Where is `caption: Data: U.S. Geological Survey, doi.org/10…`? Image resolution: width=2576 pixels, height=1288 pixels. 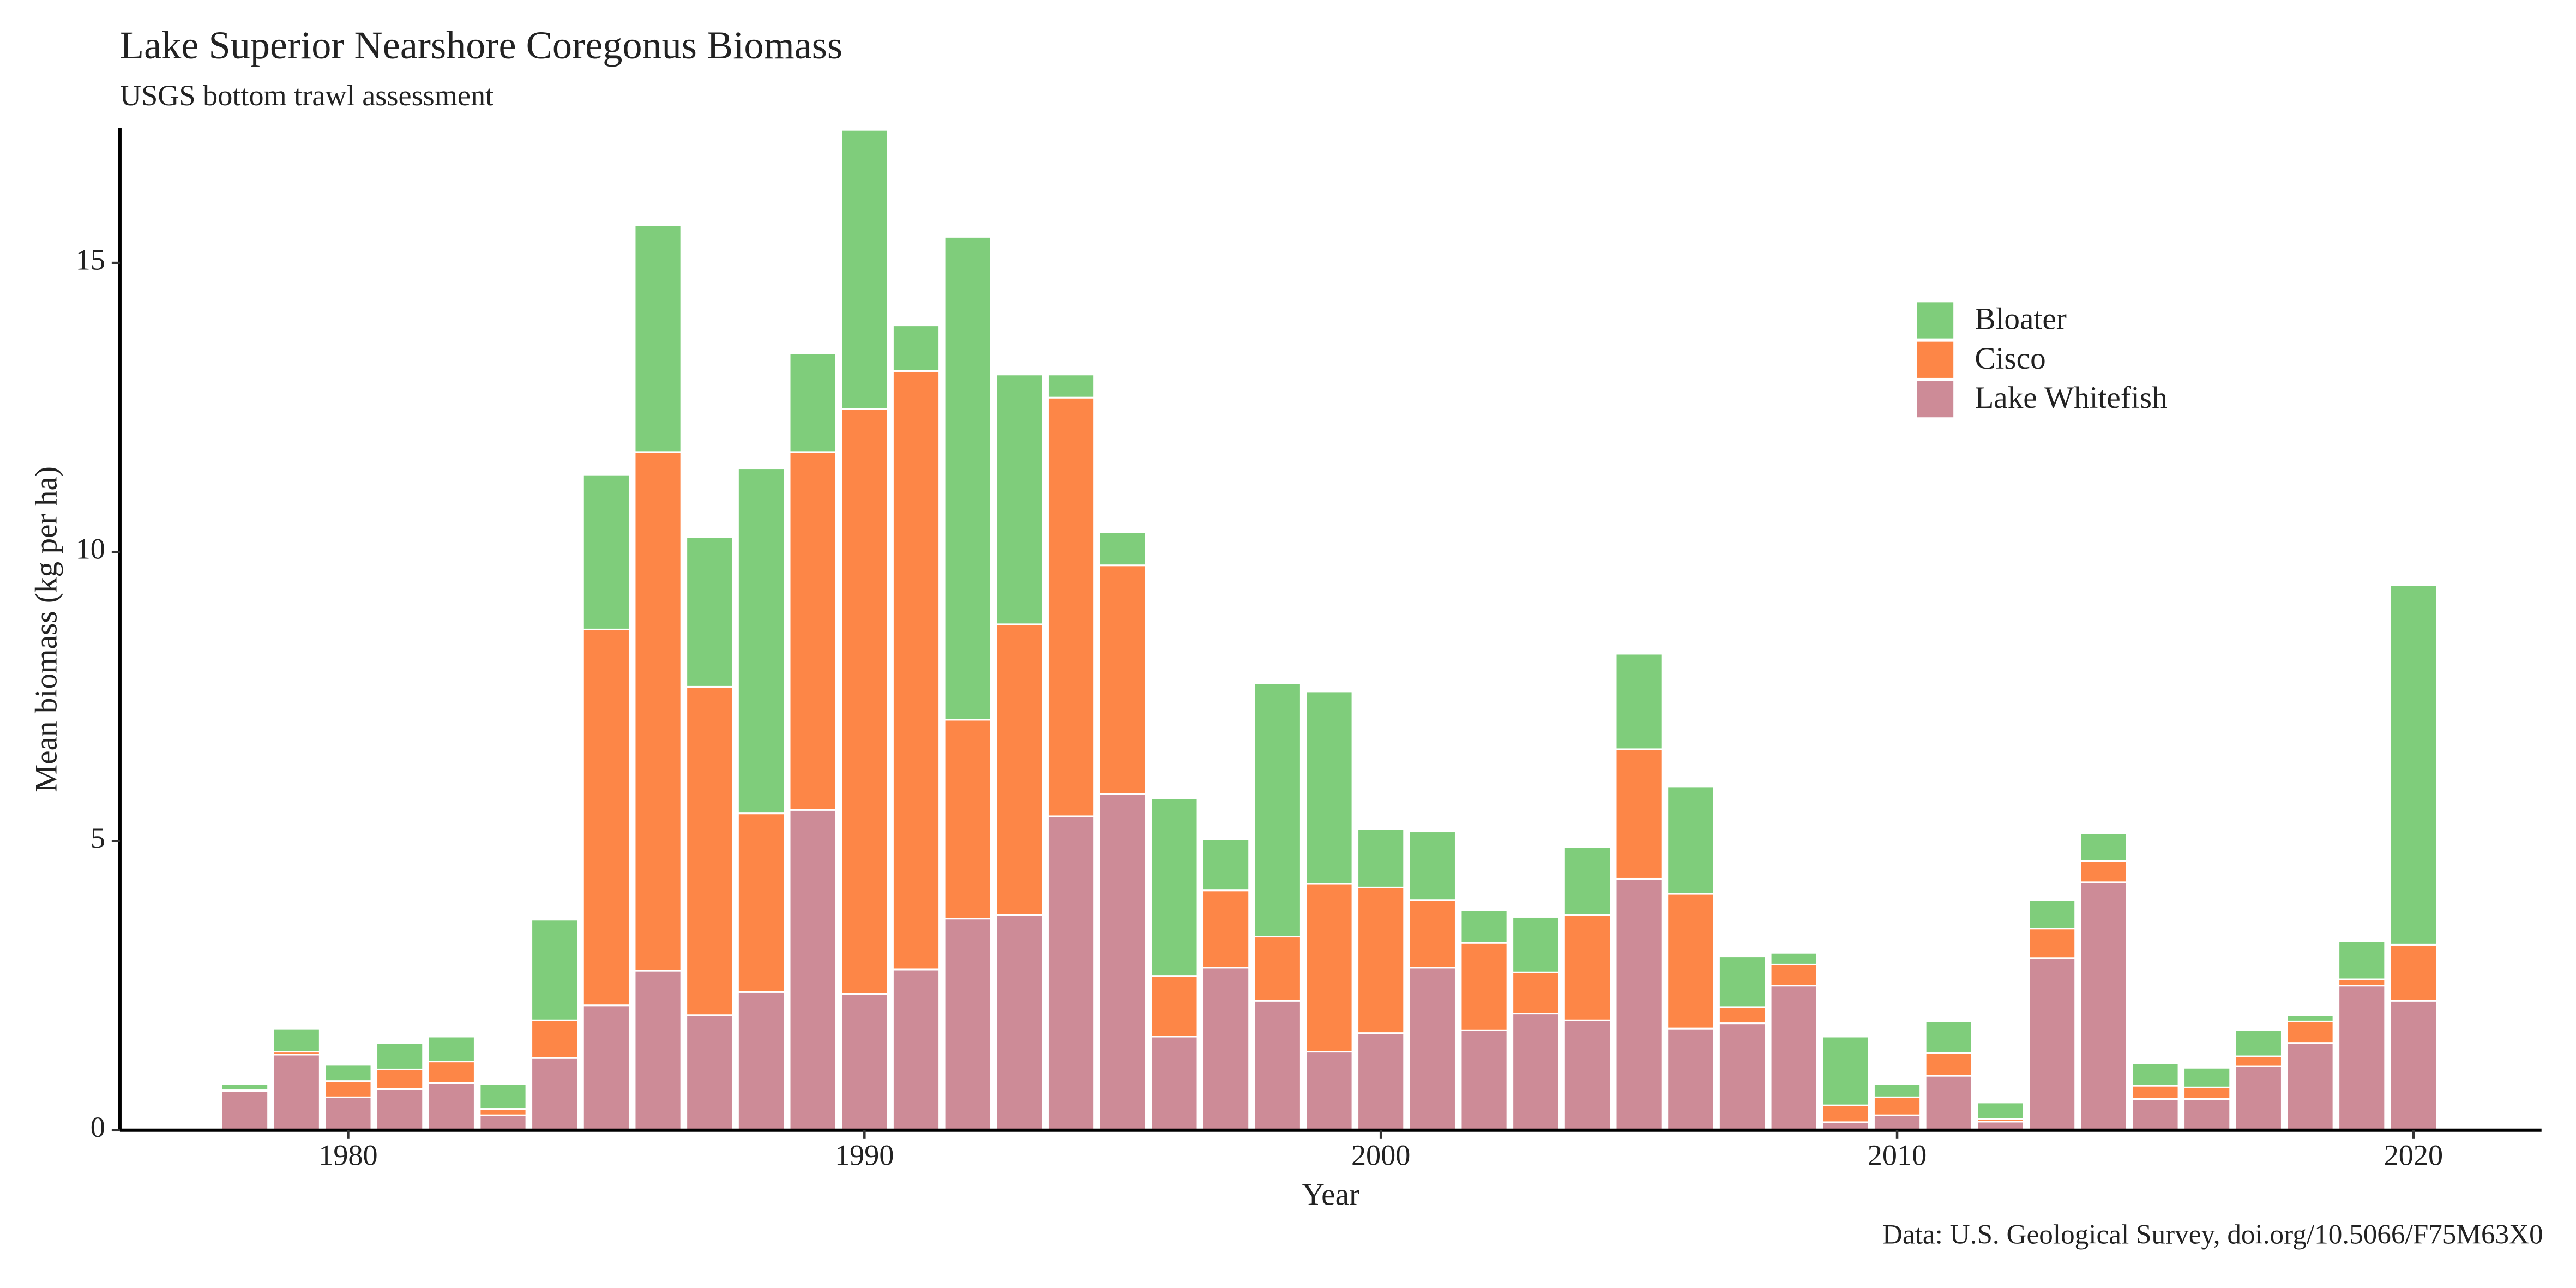
caption: Data: U.S. Geological Survey, doi.org/10… is located at coordinates (2212, 1234).